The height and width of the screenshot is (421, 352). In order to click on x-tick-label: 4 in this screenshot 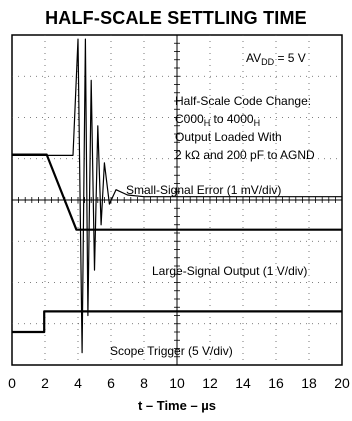, I will do `click(78, 383)`.